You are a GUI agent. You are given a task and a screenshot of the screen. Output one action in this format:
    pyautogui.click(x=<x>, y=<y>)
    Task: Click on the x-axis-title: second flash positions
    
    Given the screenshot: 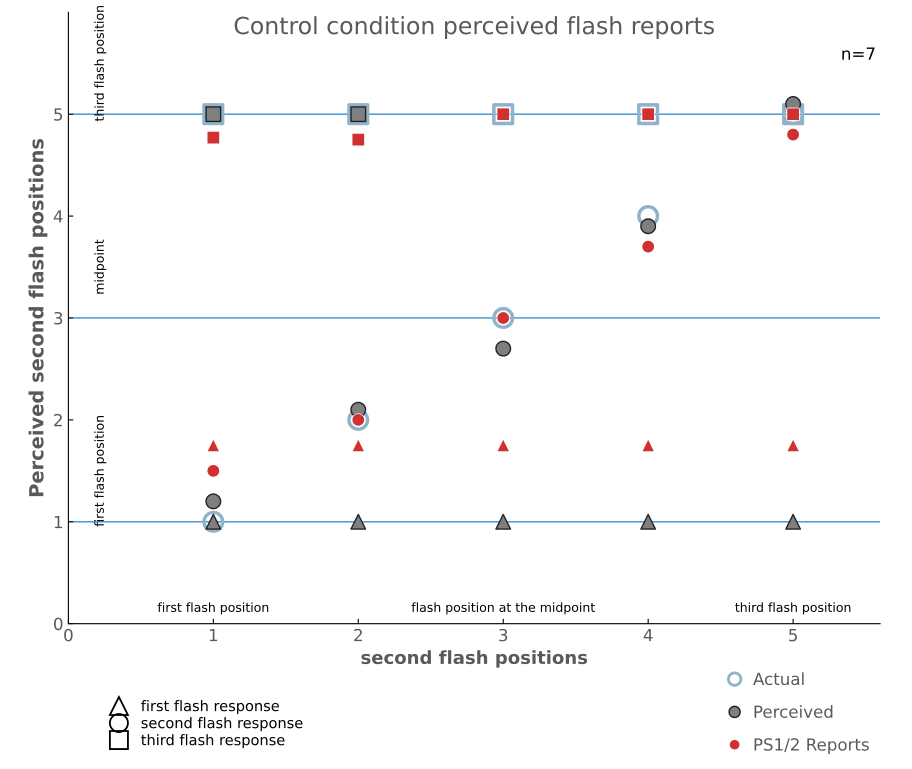 What is the action you would take?
    pyautogui.click(x=474, y=659)
    